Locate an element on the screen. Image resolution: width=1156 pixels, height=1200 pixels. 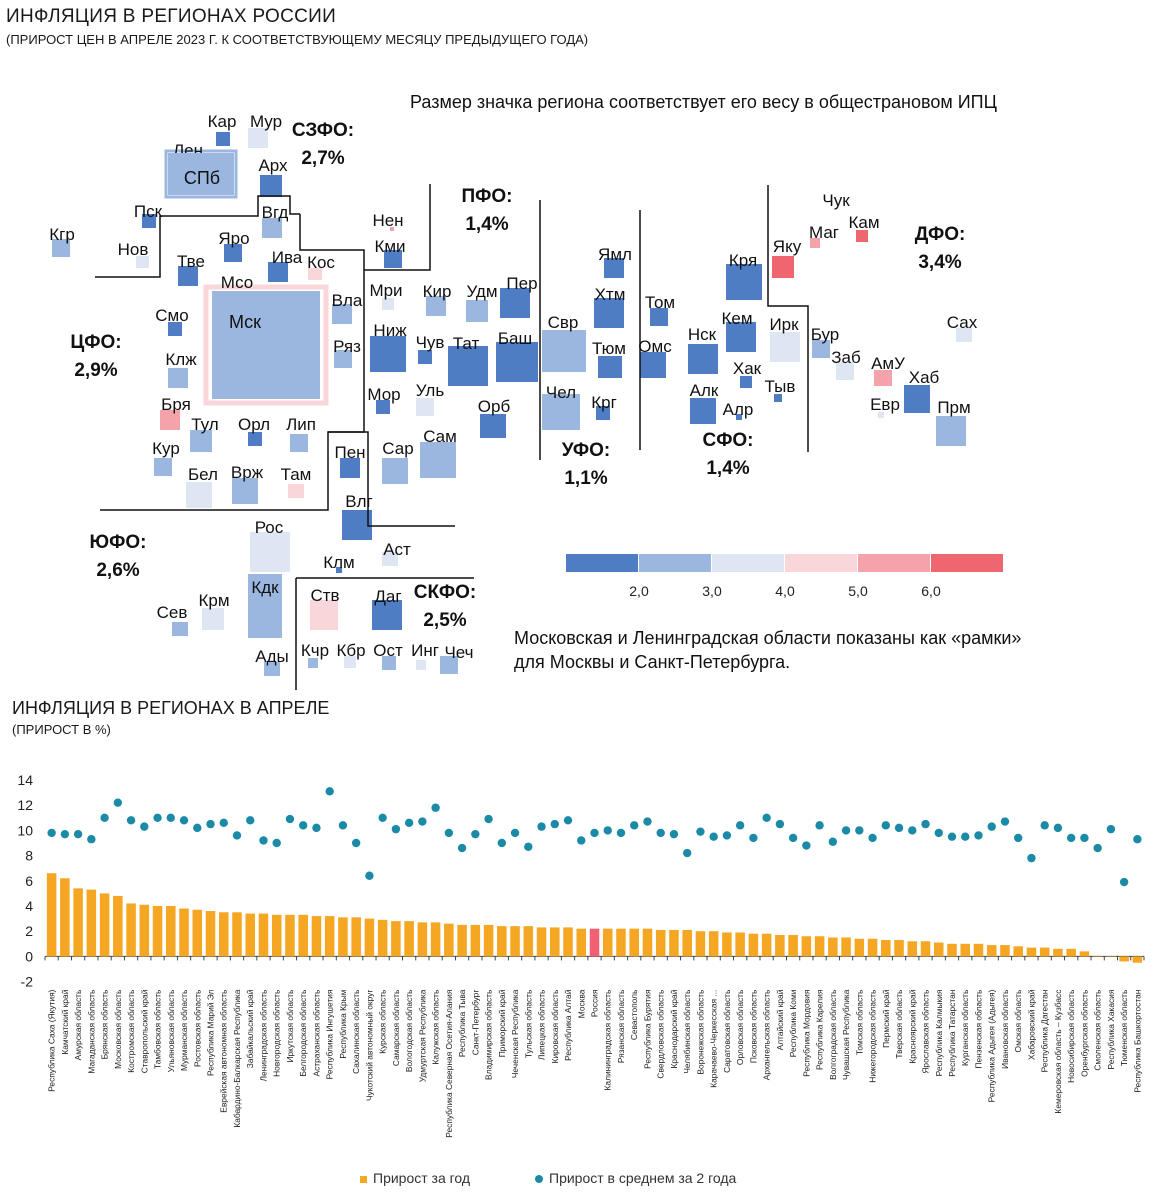
region-tile-тат is located at coordinates (468, 366).